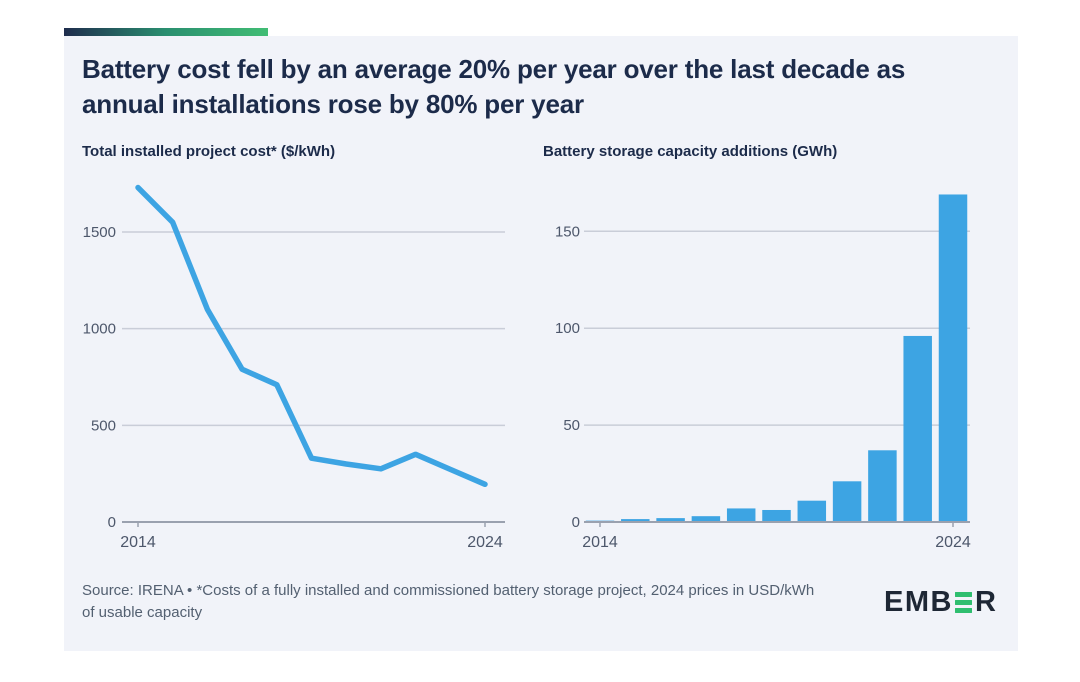 The width and height of the screenshot is (1080, 682). What do you see at coordinates (311, 336) in the screenshot?
I see `cost-line-series` at bounding box center [311, 336].